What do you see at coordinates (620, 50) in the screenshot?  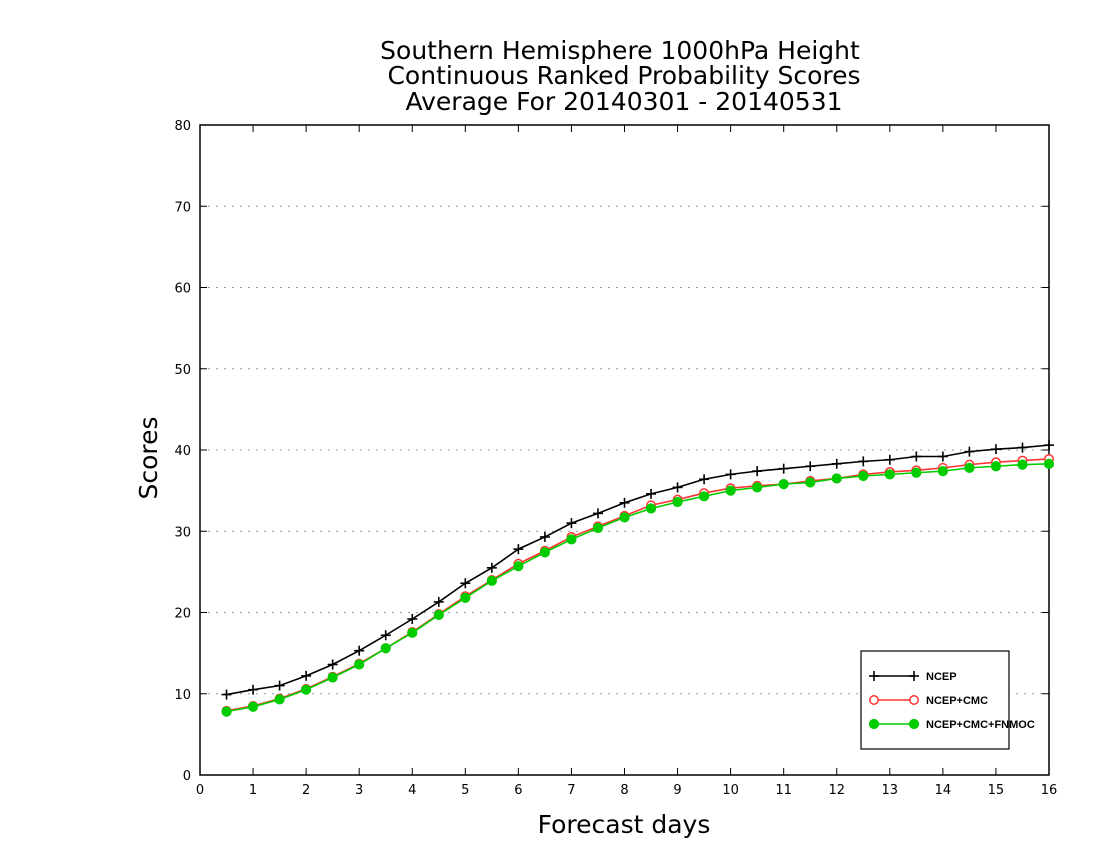 I see `title-line-1: Southern Hemisphere 1000hPa Height` at bounding box center [620, 50].